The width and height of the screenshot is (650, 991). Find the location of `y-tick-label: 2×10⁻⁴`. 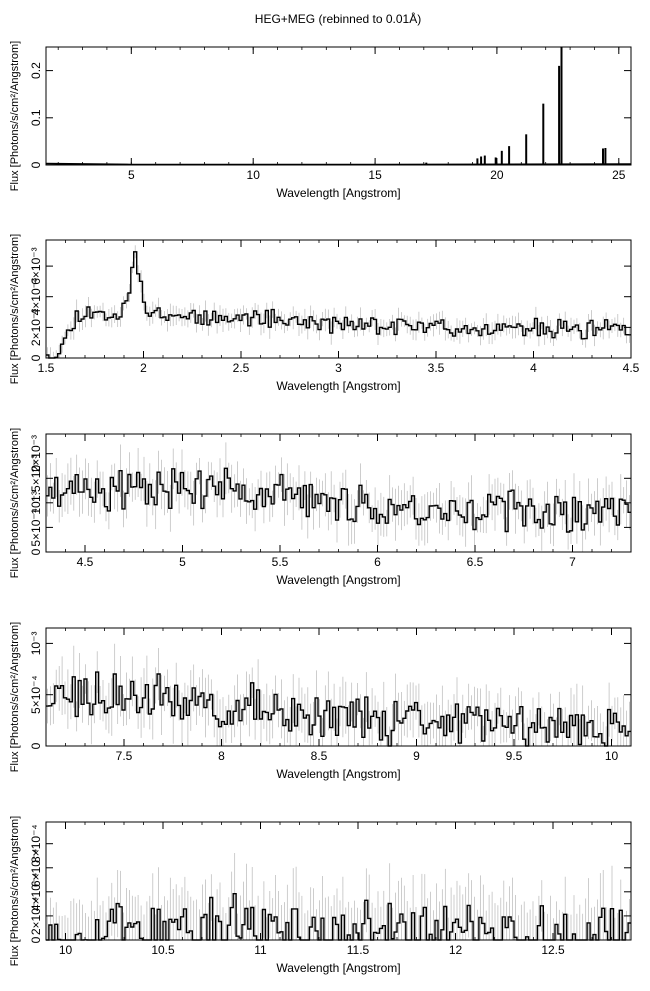

y-tick-label: 2×10⁻⁴ is located at coordinates (36, 916).